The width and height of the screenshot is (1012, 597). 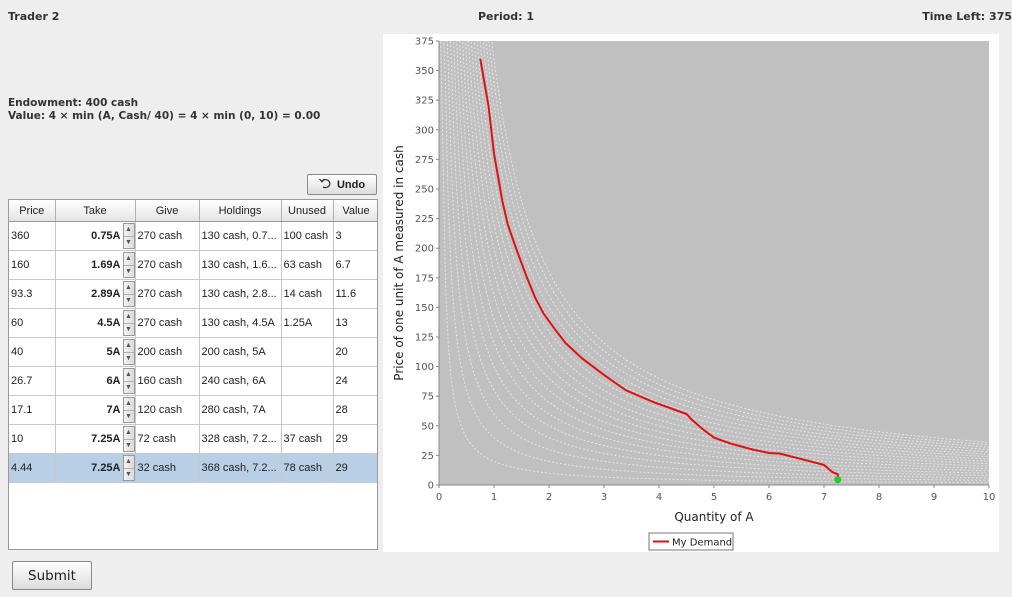 I want to click on give-cell: 200 cash, so click(x=167, y=352).